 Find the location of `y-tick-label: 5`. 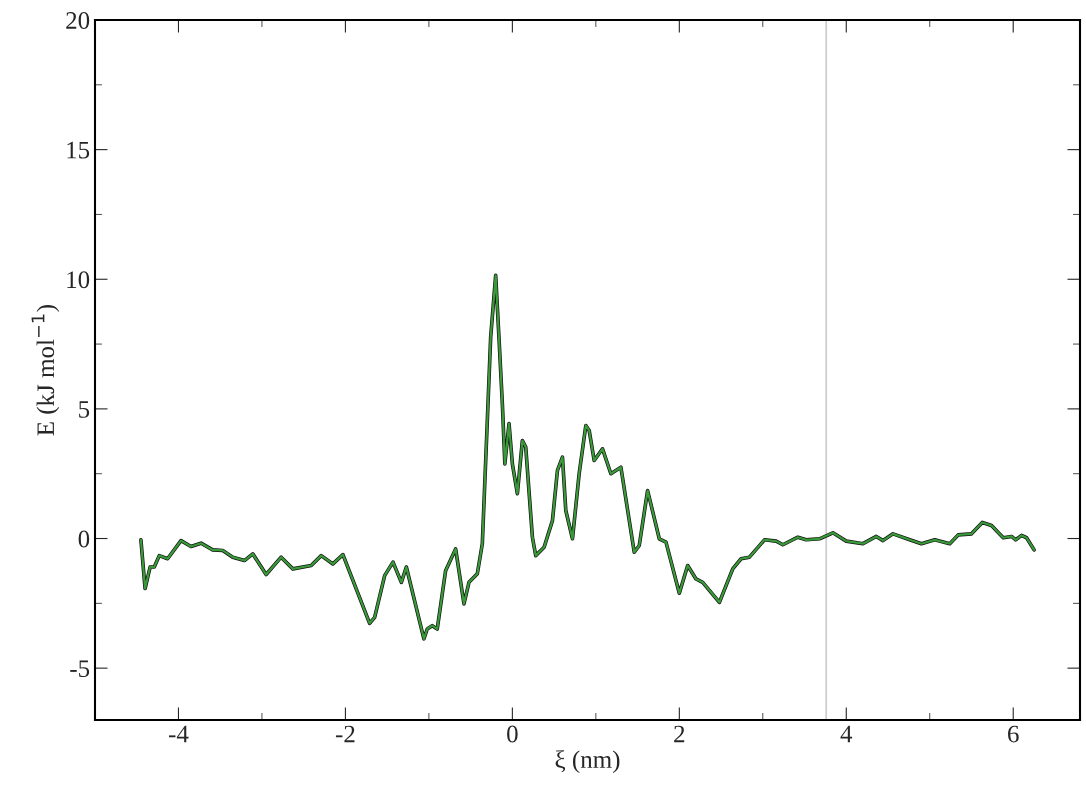

y-tick-label: 5 is located at coordinates (84, 409).